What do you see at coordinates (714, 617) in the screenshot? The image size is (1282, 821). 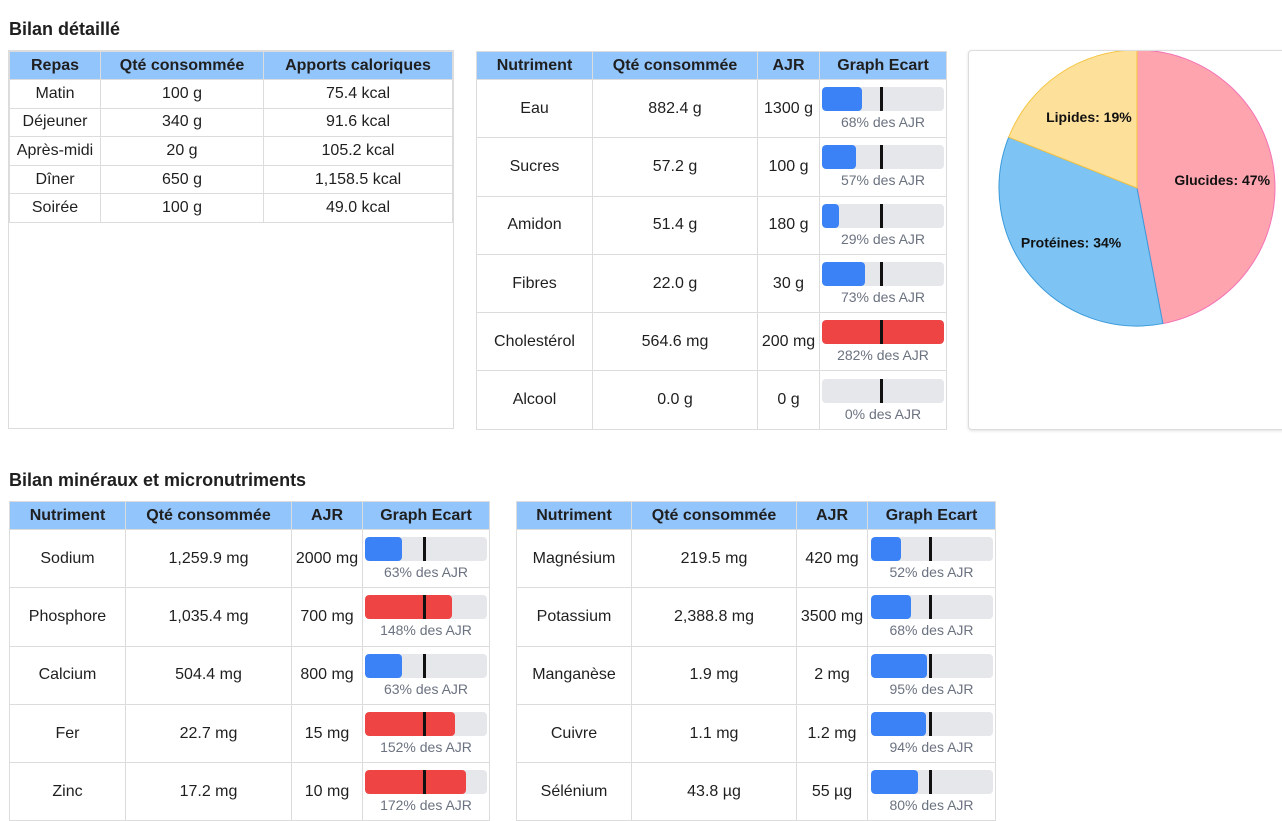 I see `nutrient-qty: 2,388.8 mg` at bounding box center [714, 617].